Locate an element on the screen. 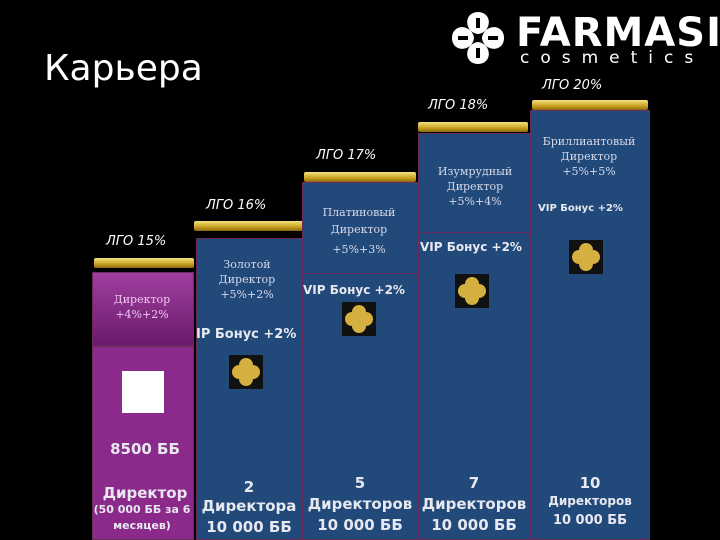  level-2-column is located at coordinates (249, 389).